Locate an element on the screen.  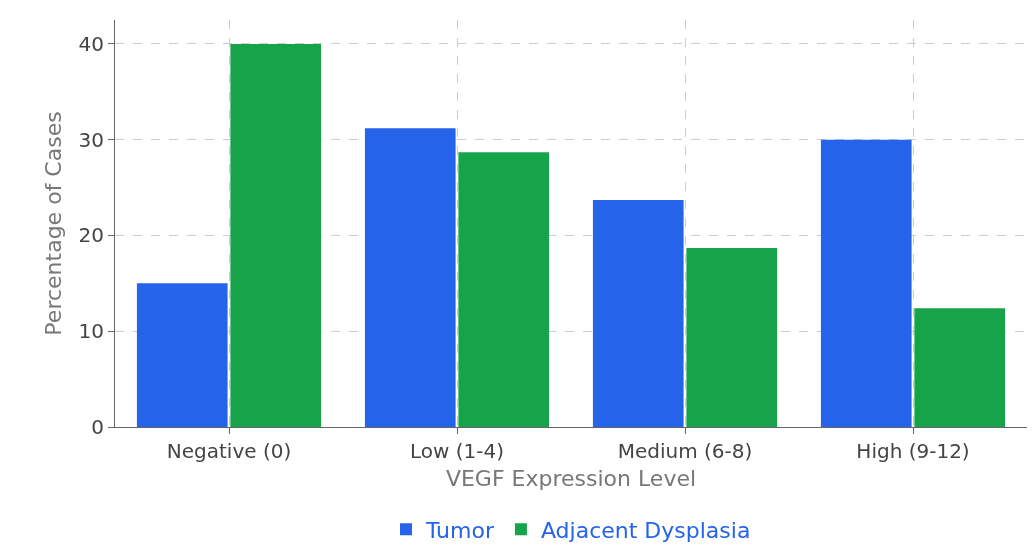
legend-label: Adjacent Dysplasia is located at coordinates (645, 530).